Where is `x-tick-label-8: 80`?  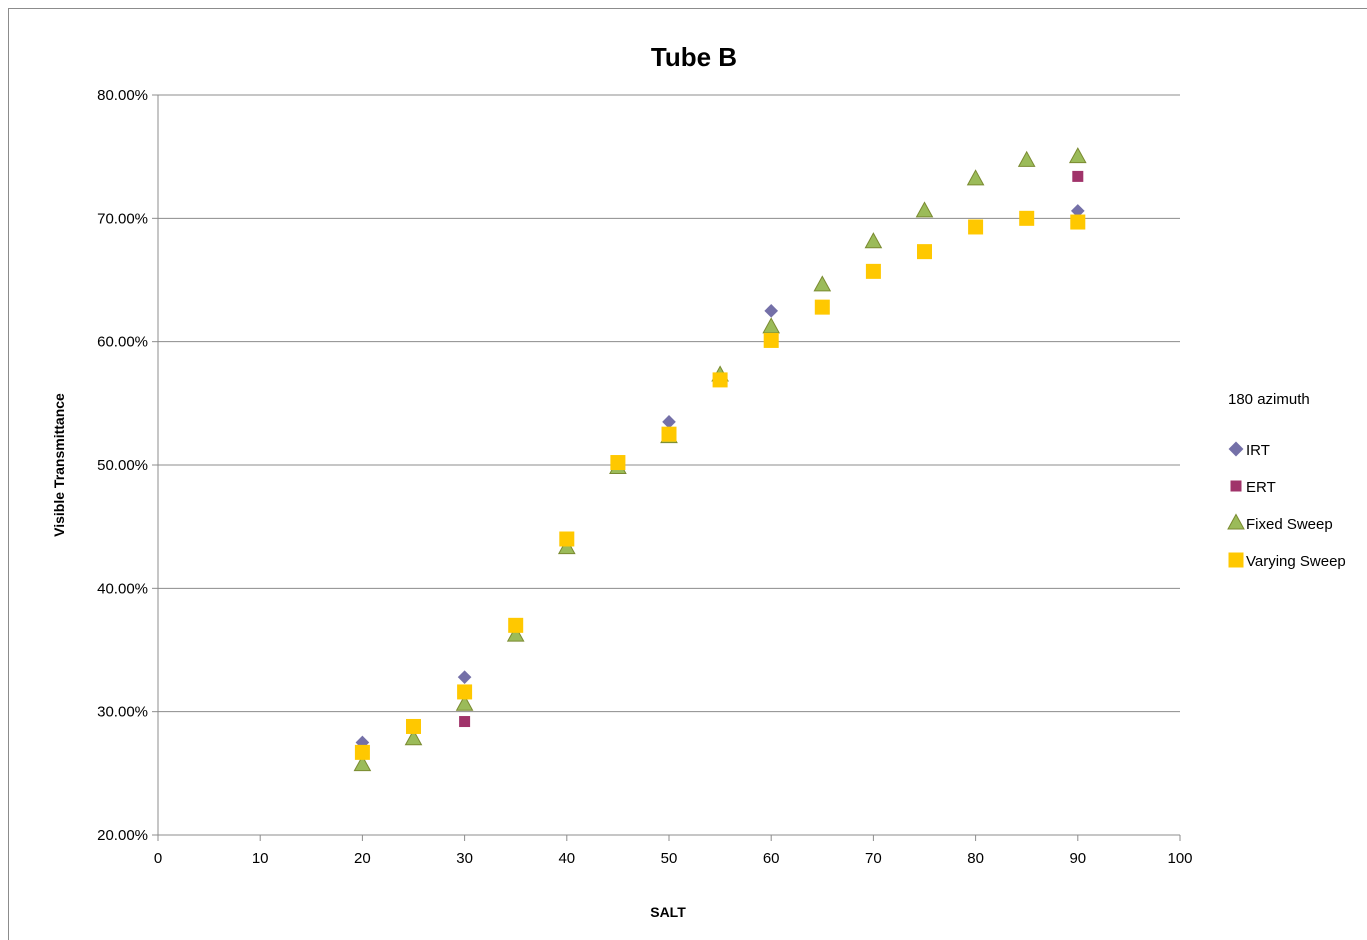
x-tick-label-8: 80 is located at coordinates (975, 858).